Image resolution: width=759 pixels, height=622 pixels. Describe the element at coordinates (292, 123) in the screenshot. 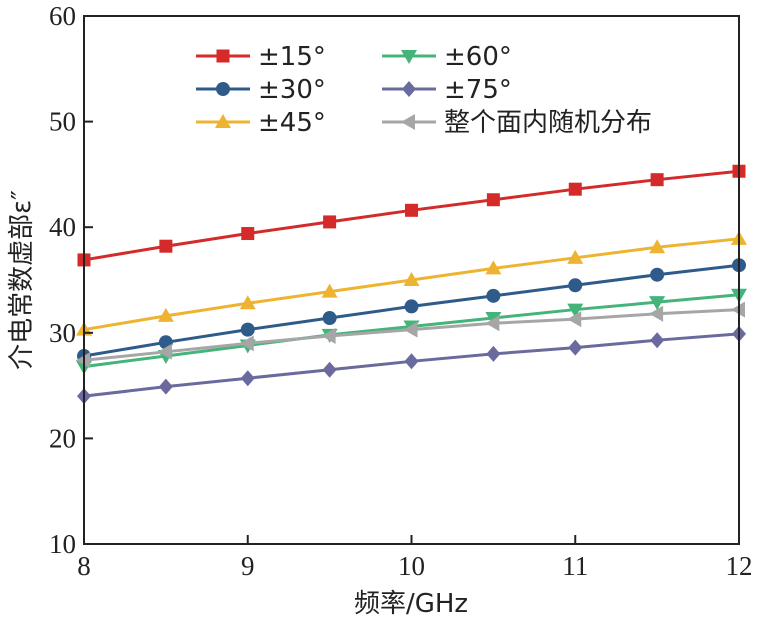

I see `legend-label: ±45°` at that location.